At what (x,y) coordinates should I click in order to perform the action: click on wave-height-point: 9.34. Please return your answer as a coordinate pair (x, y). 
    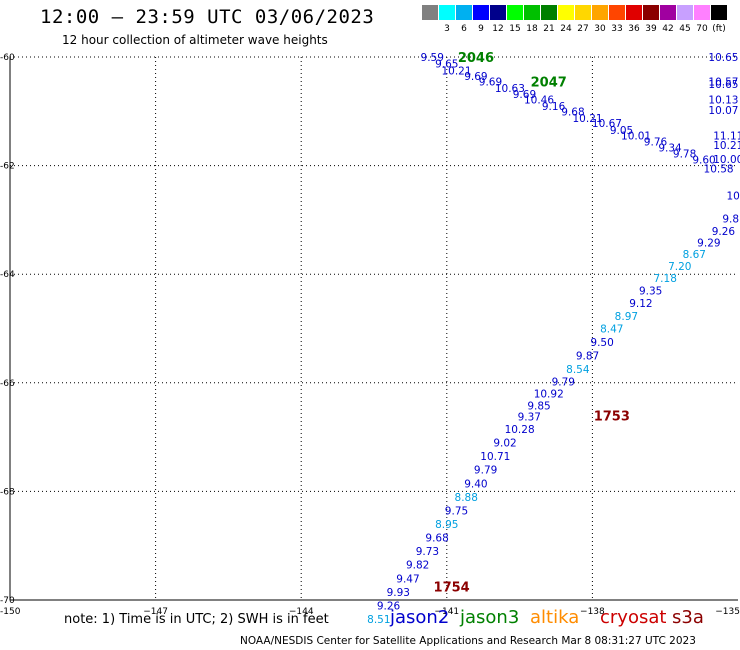
    Looking at the image, I should click on (670, 149).